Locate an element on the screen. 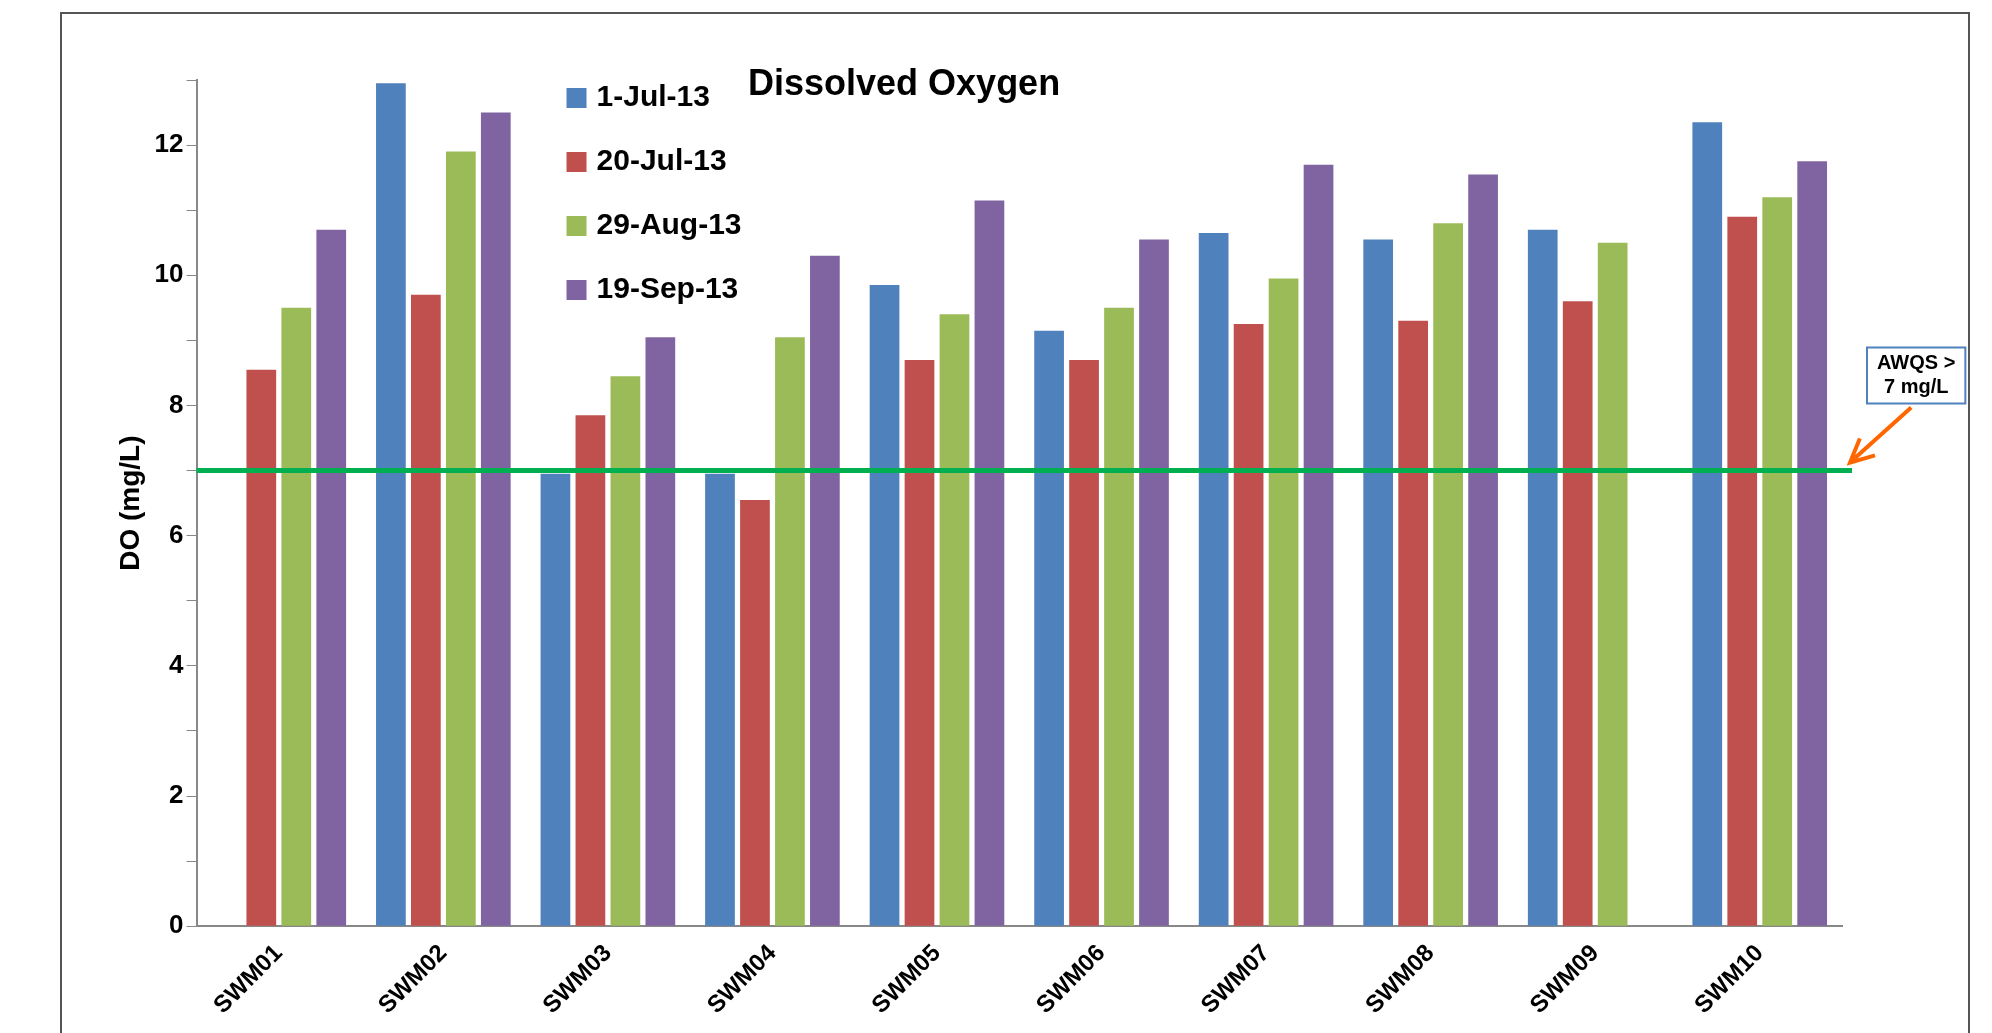 The width and height of the screenshot is (1992, 1033). y-tick-label: 12 is located at coordinates (169, 143).